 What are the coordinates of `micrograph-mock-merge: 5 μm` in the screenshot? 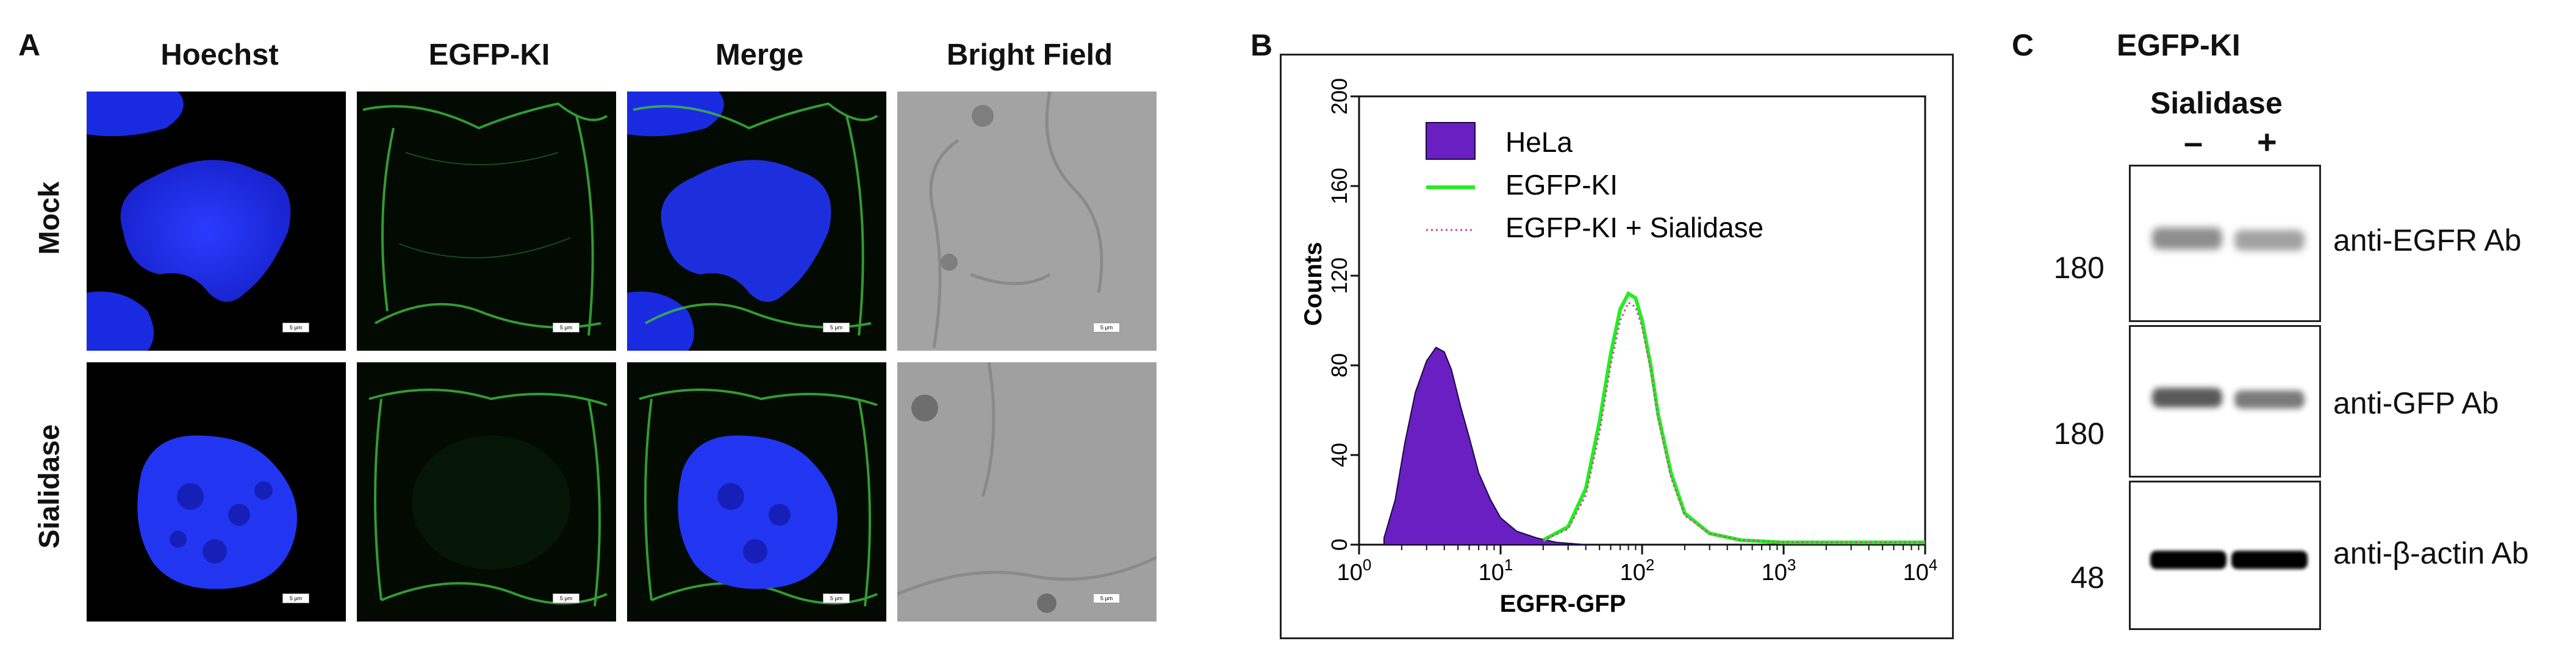 It's located at (757, 221).